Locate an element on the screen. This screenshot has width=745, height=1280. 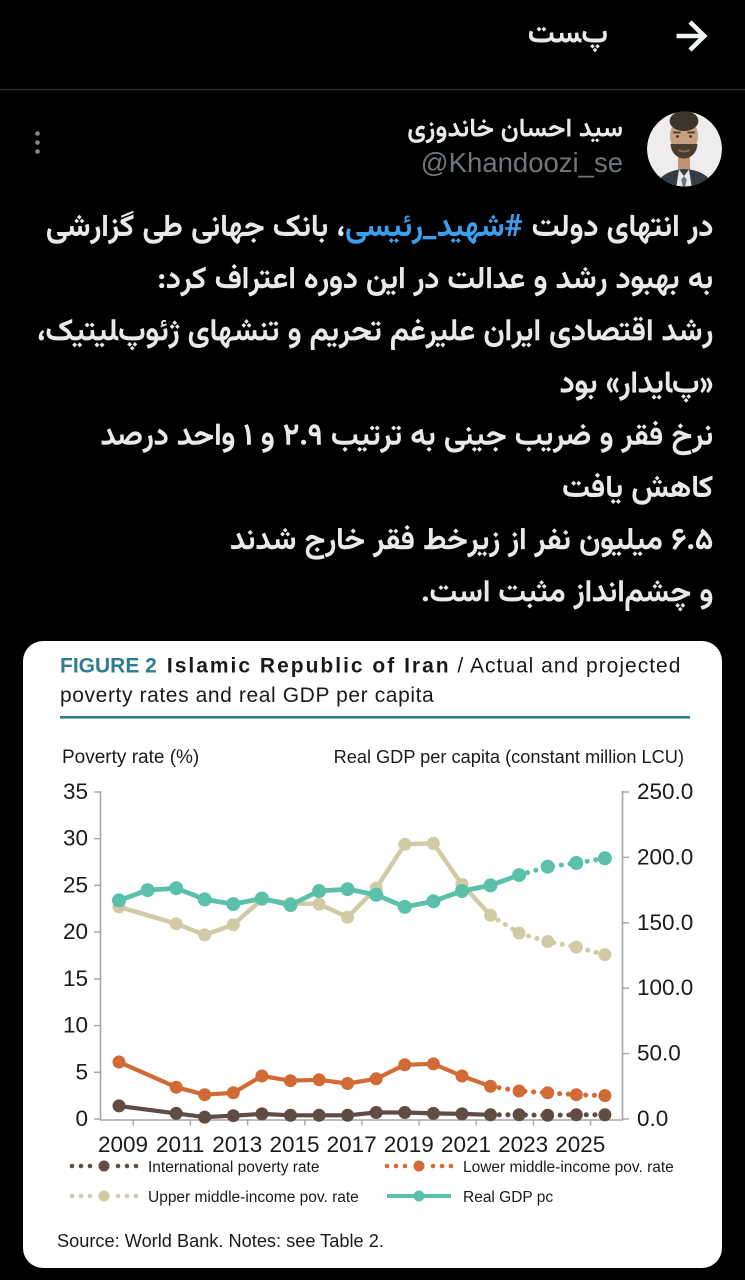
svg-text: International poverty rate is located at coordinates (233, 1167).